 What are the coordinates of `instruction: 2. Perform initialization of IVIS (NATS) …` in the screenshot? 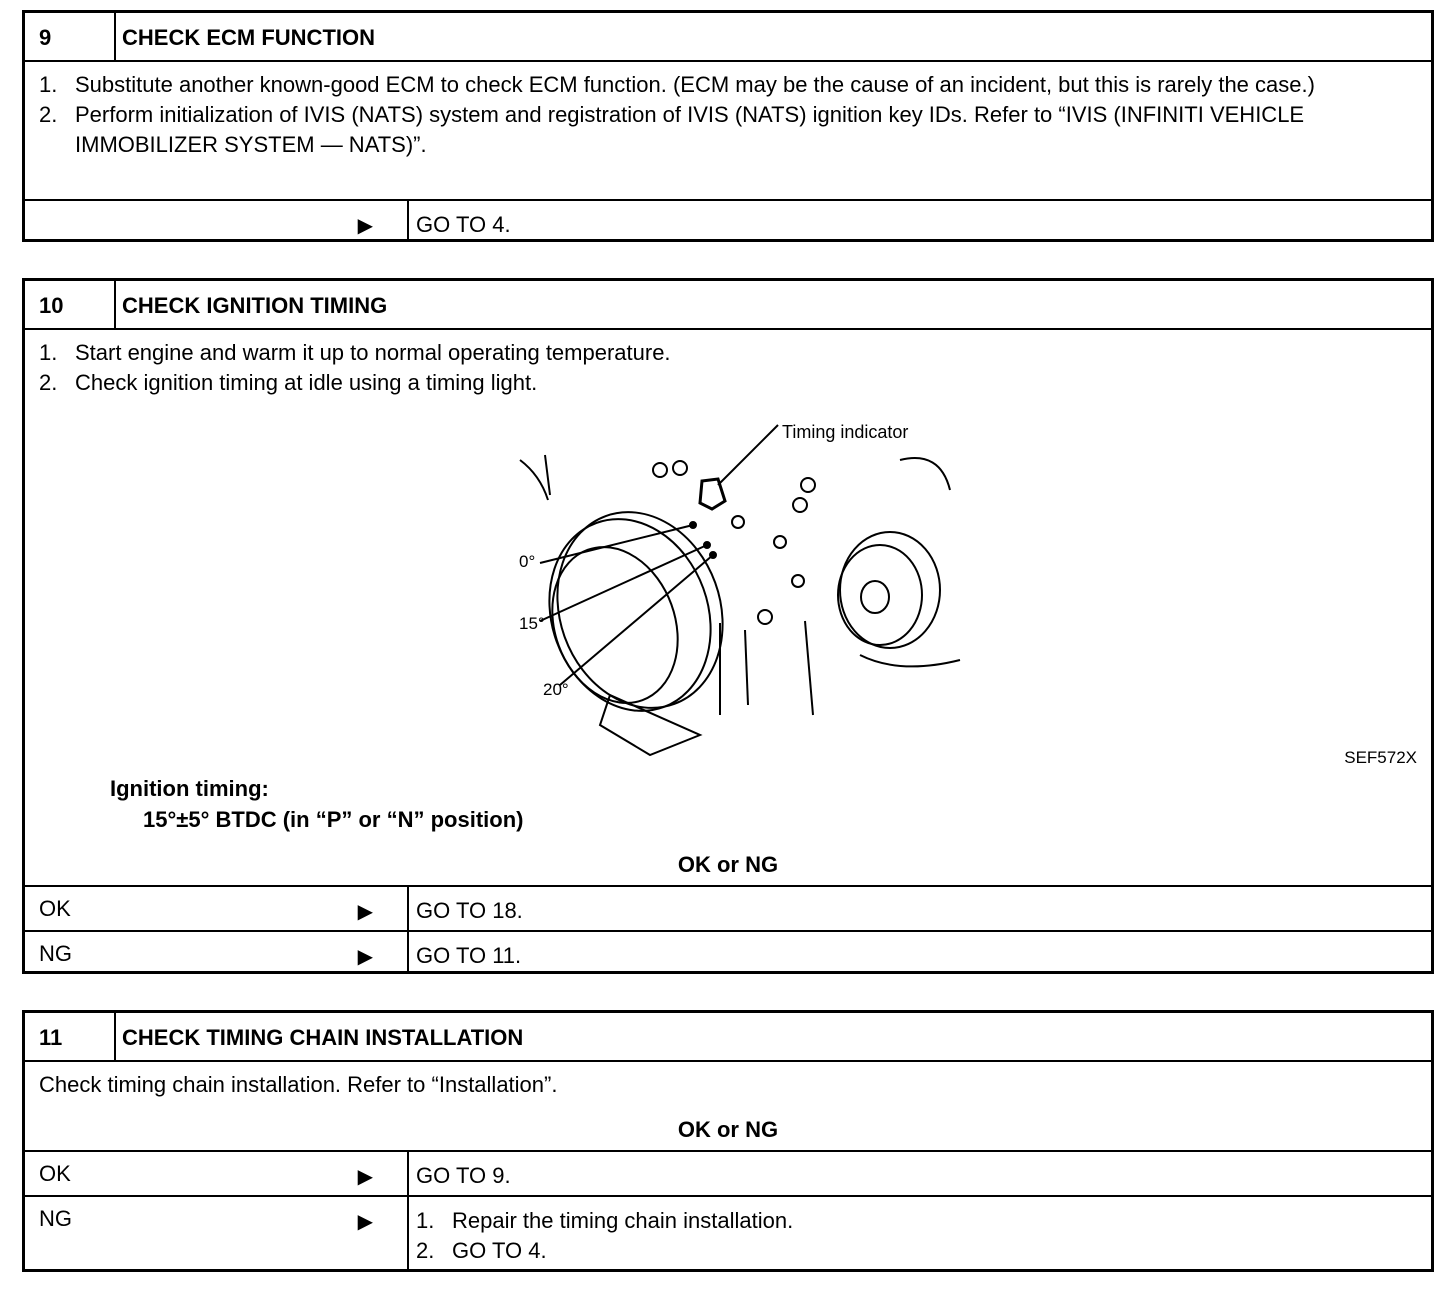 It's located at (728, 130).